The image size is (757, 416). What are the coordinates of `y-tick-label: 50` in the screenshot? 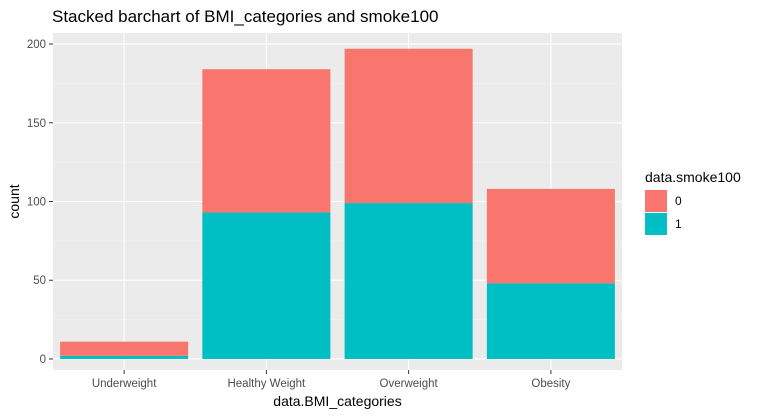 It's located at (39, 281).